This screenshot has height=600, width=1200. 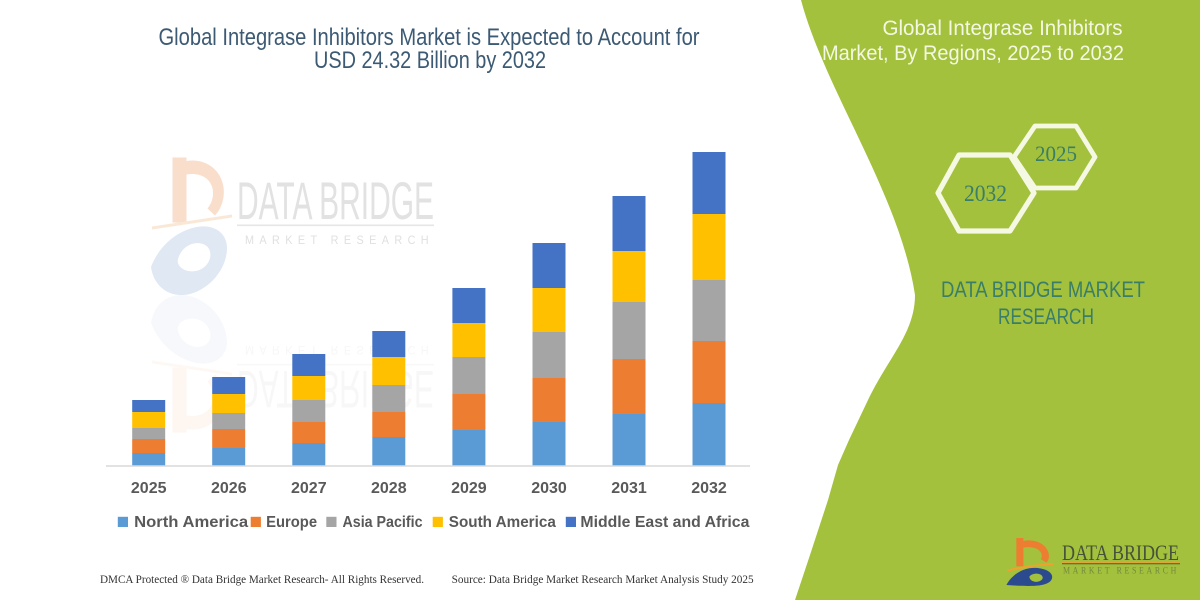 I want to click on svg-text: South America, so click(x=502, y=522).